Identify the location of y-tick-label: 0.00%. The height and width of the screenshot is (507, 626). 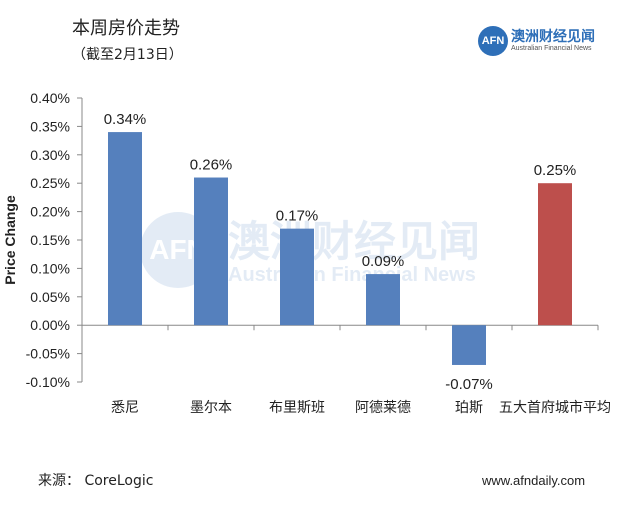
(50, 325).